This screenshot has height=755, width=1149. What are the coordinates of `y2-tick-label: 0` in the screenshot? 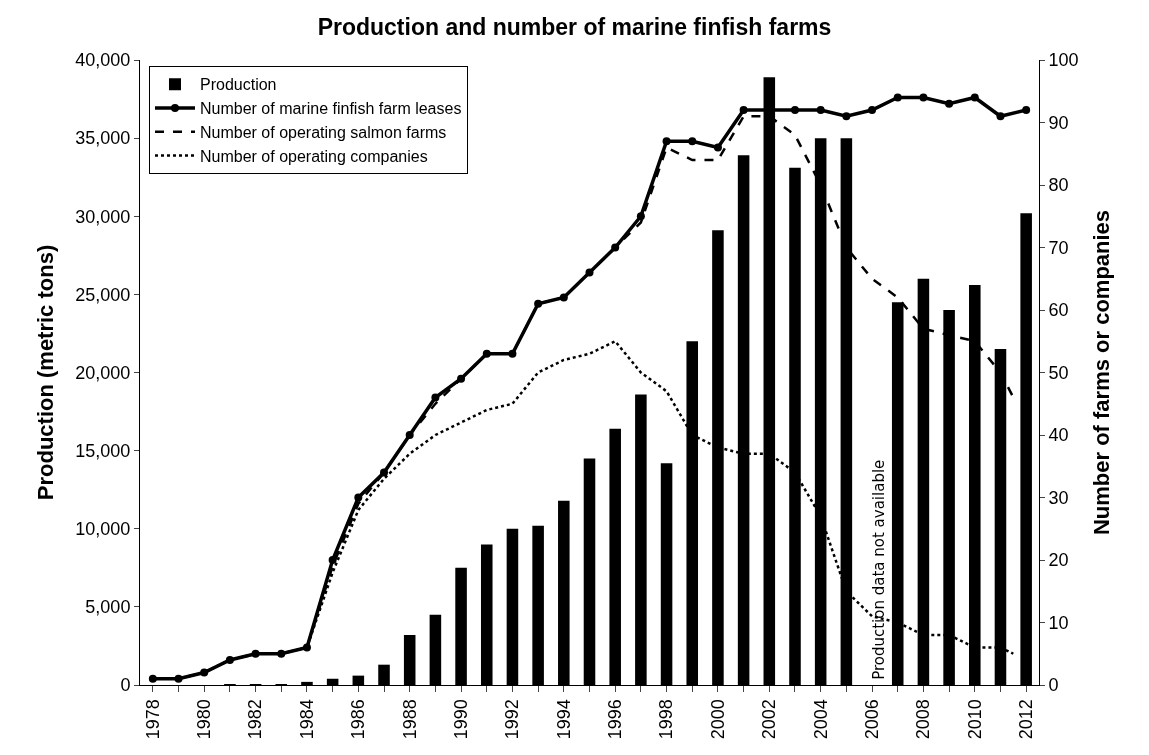 It's located at (1053, 685).